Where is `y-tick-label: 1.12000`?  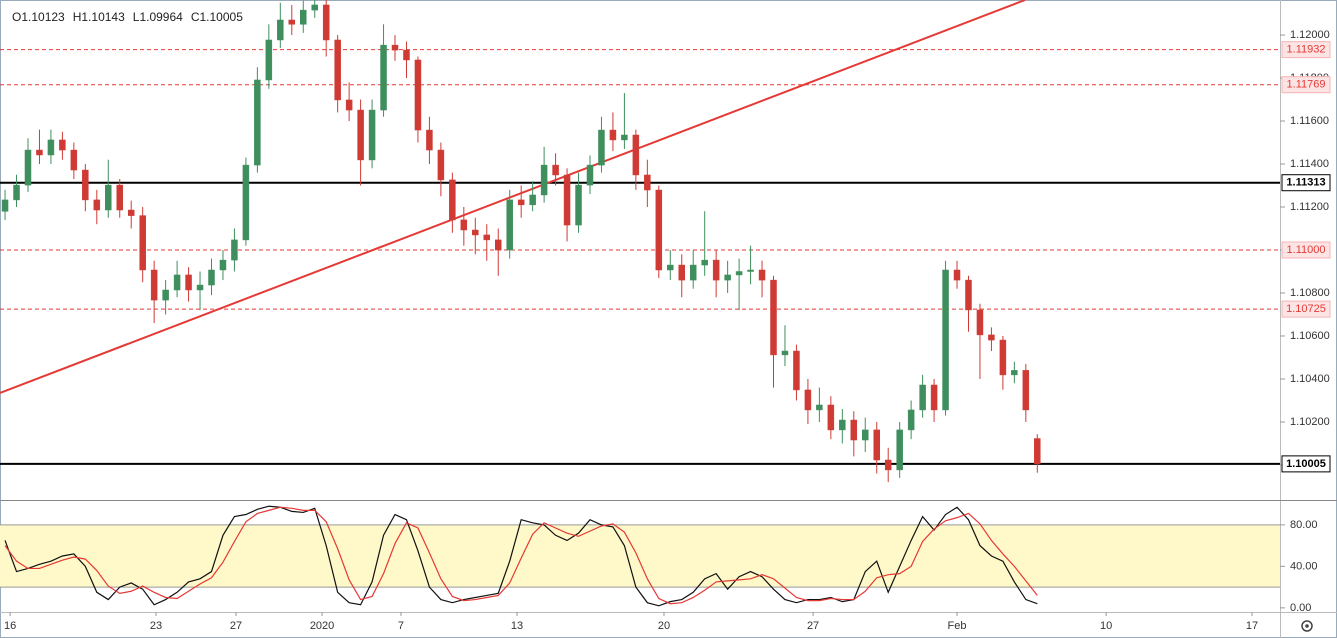
y-tick-label: 1.12000 is located at coordinates (1310, 35).